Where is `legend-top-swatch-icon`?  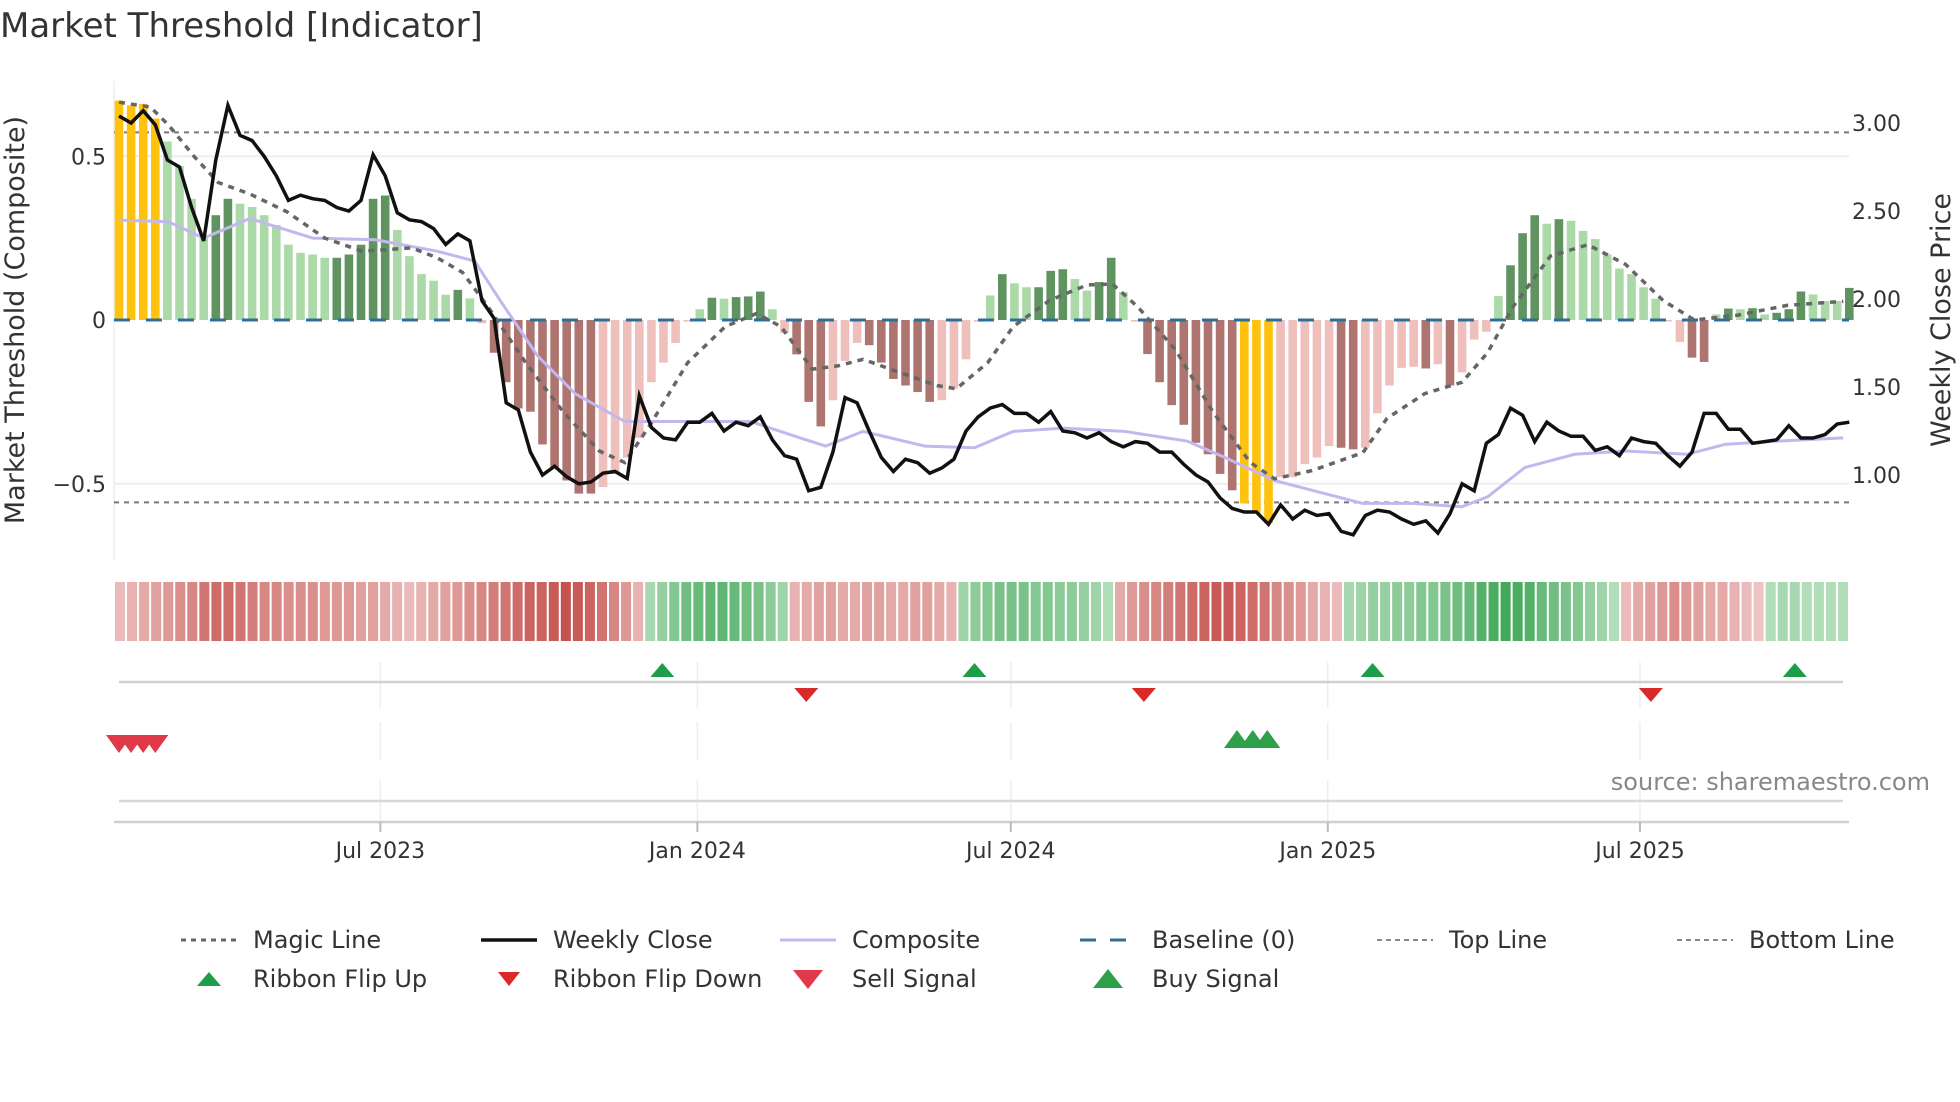 legend-top-swatch-icon is located at coordinates (1405, 940).